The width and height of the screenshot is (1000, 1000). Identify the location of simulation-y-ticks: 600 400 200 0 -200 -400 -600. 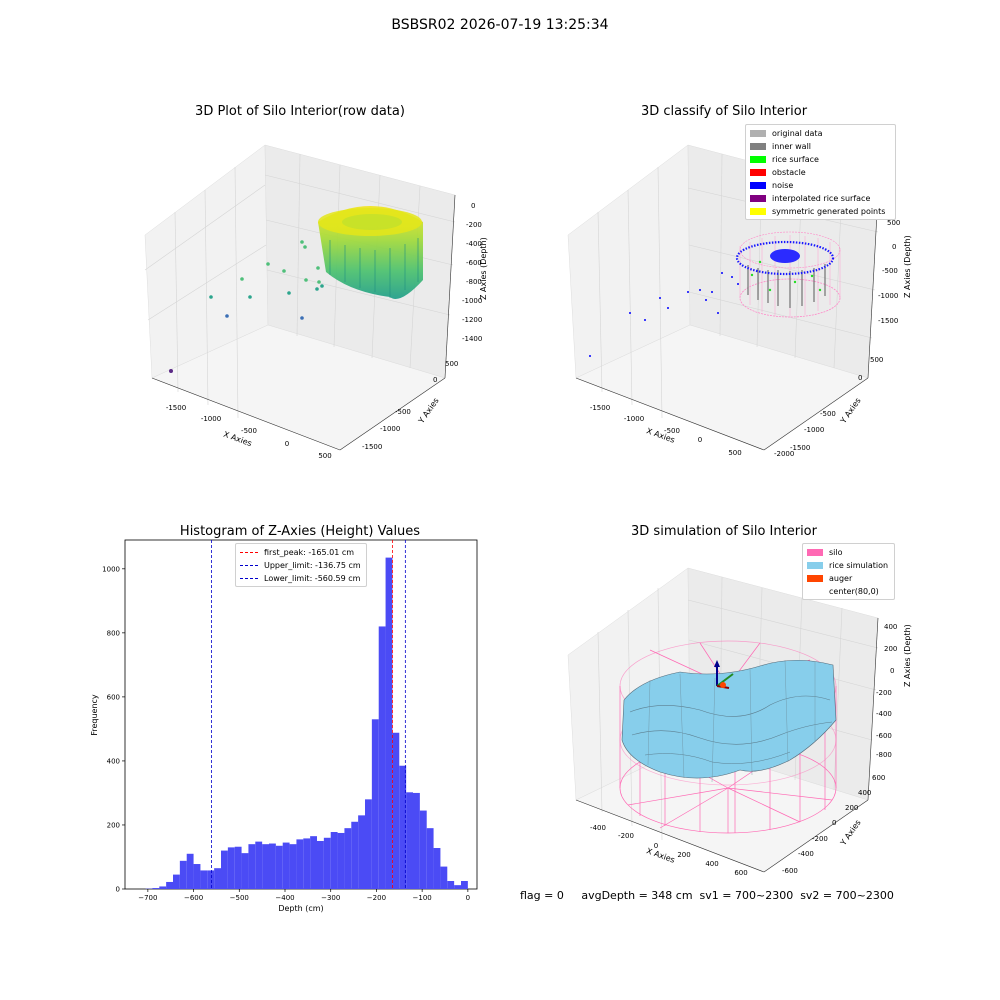
(833, 824).